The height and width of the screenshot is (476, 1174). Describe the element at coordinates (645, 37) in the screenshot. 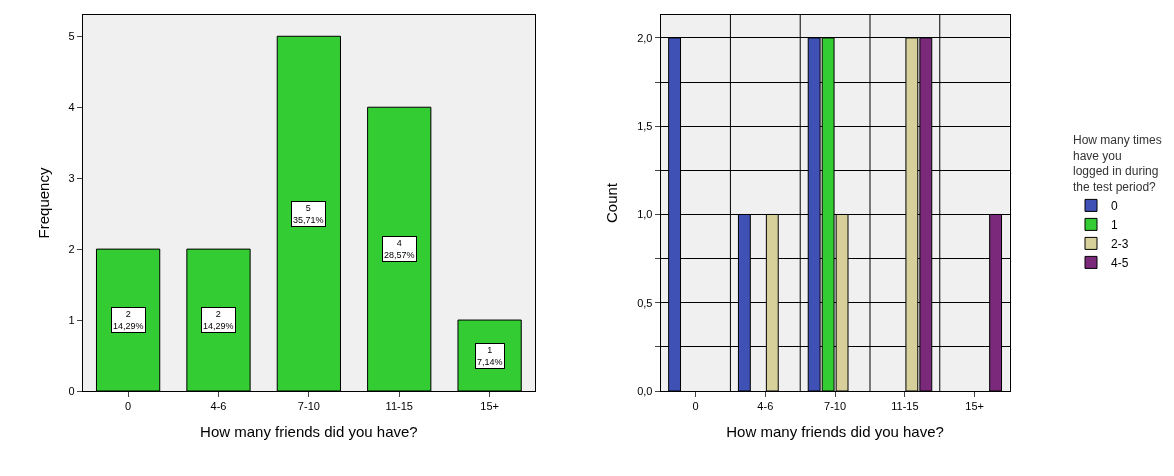

I see `y-tick-label: 2,0` at that location.